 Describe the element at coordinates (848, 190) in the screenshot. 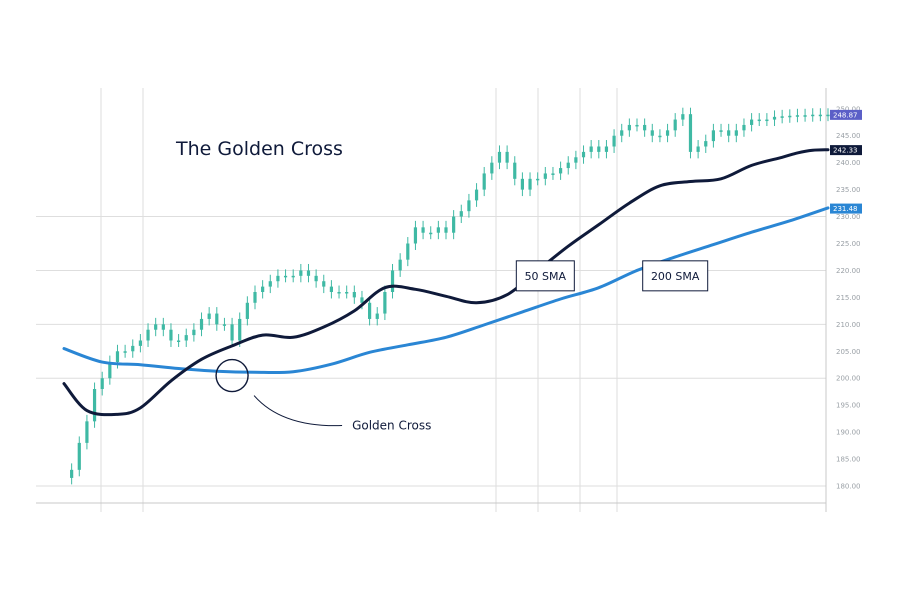

I see `y-tick-label: 235.00` at that location.